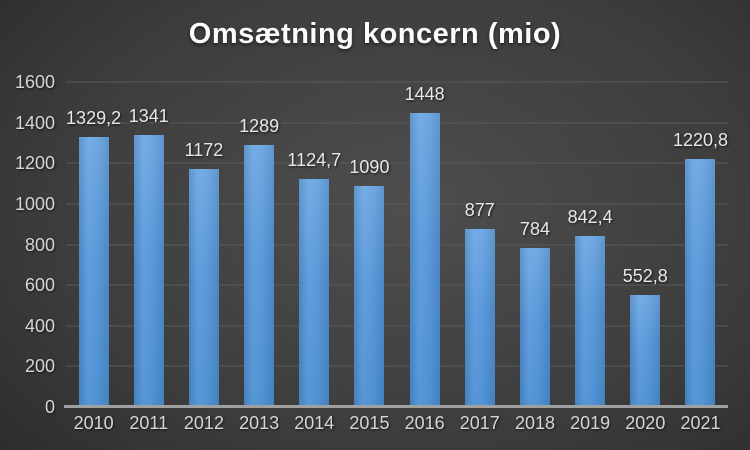  Describe the element at coordinates (39, 366) in the screenshot. I see `y-axis-tick-label: 200` at that location.